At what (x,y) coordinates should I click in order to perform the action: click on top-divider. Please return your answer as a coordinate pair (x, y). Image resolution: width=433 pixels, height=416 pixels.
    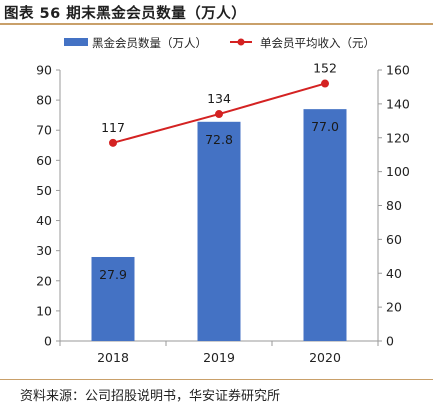
    Looking at the image, I should click on (216, 24).